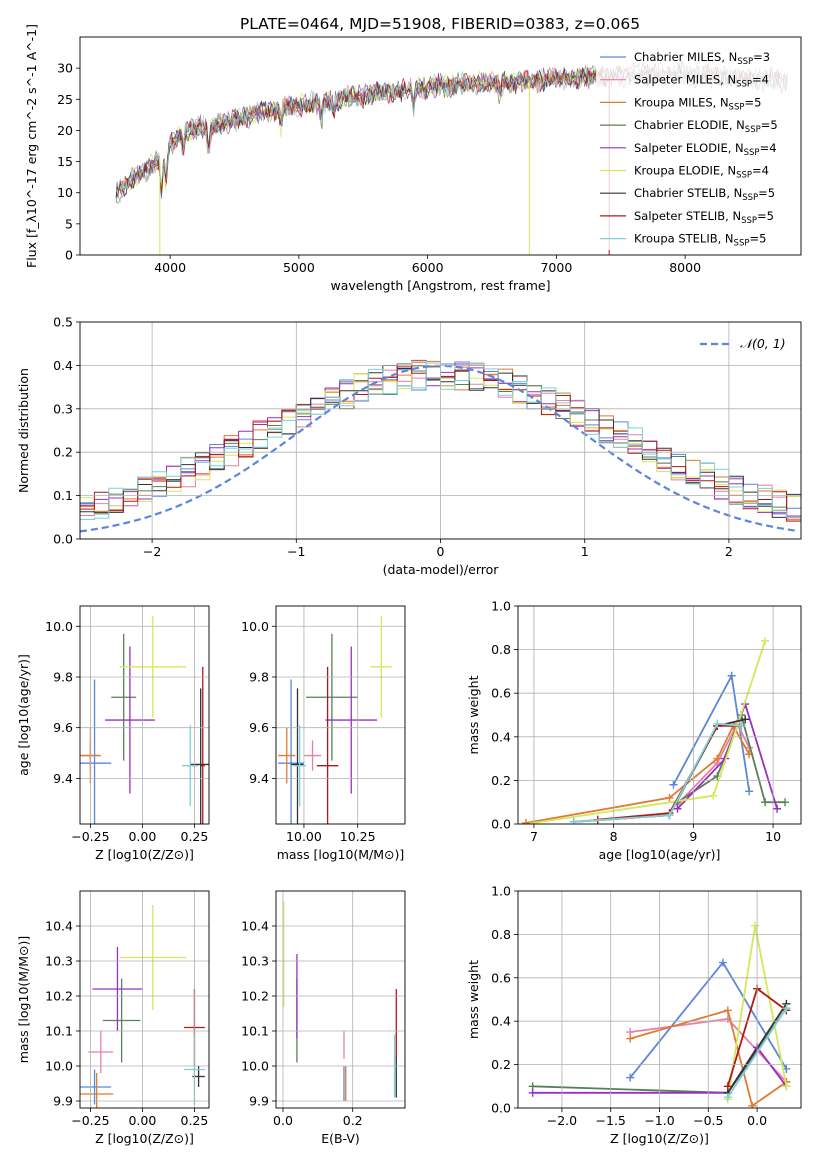 The width and height of the screenshot is (819, 1170). What do you see at coordinates (23, 430) in the screenshot?
I see `y-axis-label: Normed distribution` at bounding box center [23, 430].